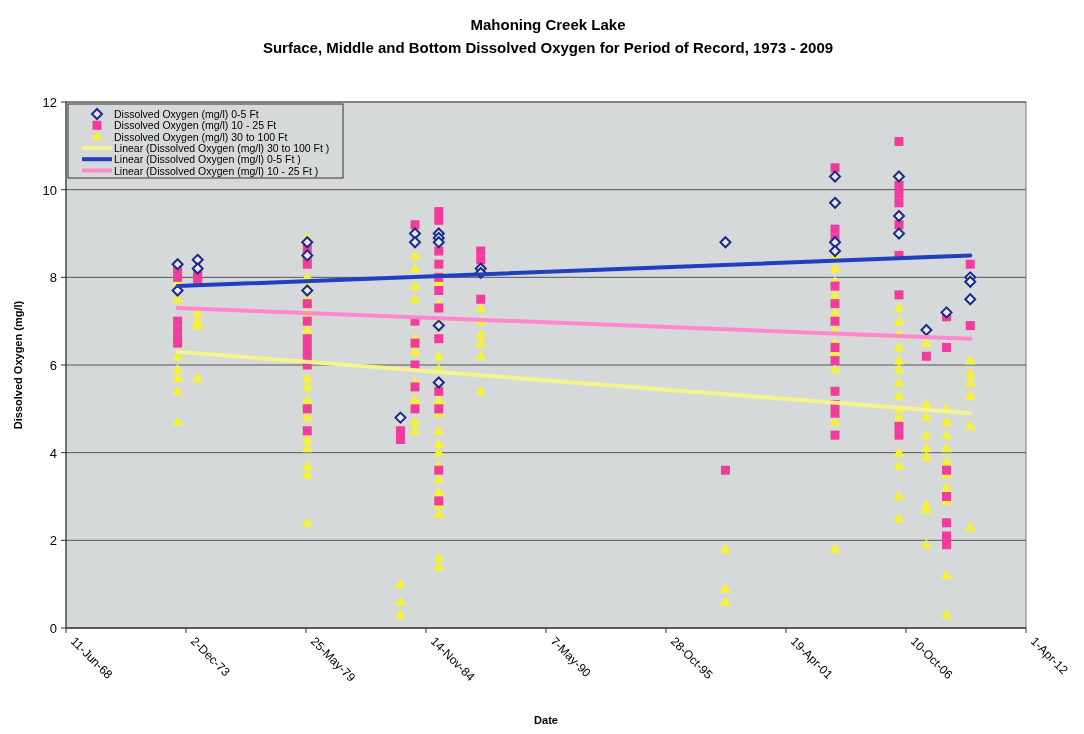 Image resolution: width=1084 pixels, height=734 pixels. Describe the element at coordinates (207, 159) in the screenshot. I see `legend-label: Linear (Dissolved Oxygen (mg/l) 0-5 Ft )` at that location.